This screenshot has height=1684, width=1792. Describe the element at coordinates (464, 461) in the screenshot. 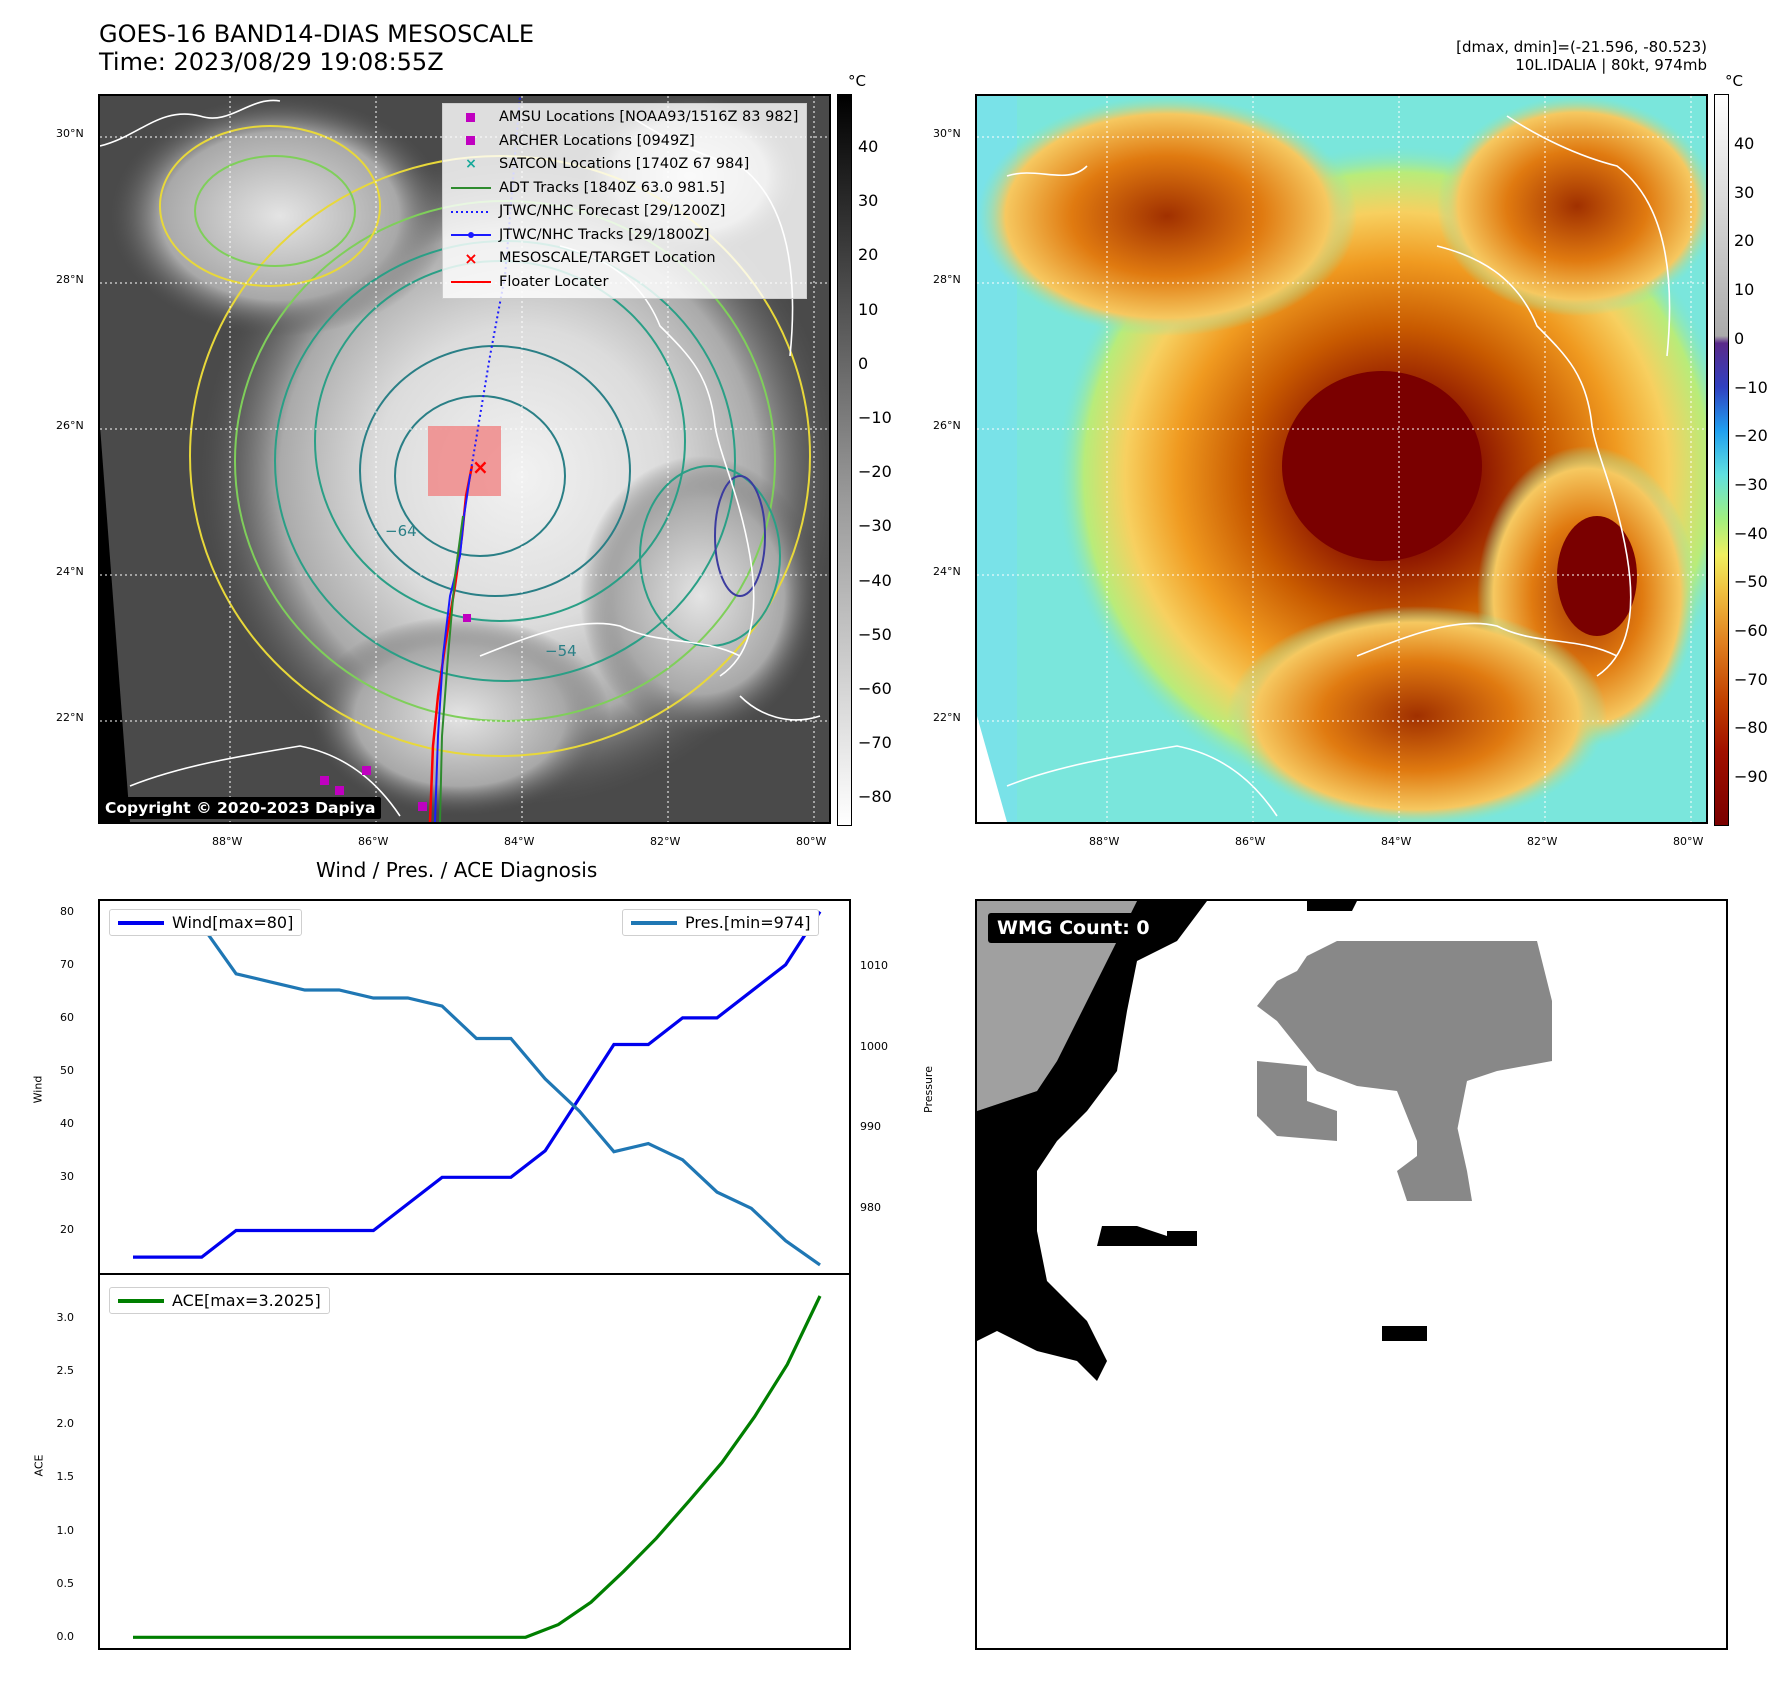

I see `target-box` at that location.